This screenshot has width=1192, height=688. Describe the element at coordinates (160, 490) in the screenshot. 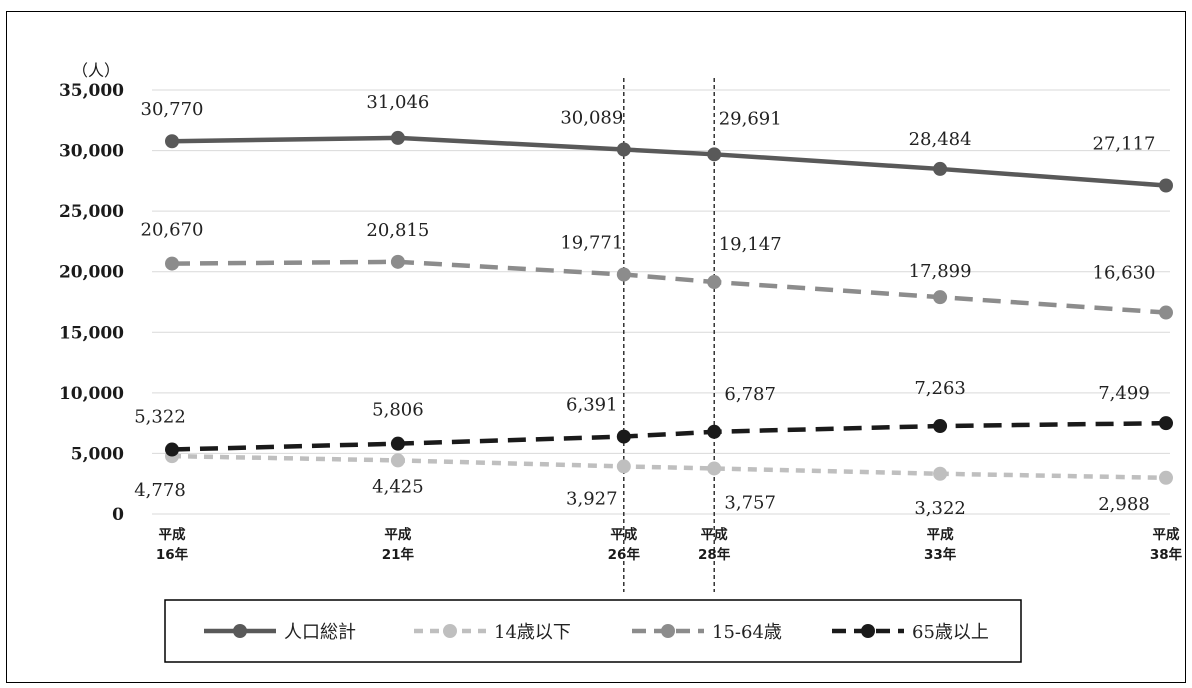

I see `data-label: 4,778` at that location.